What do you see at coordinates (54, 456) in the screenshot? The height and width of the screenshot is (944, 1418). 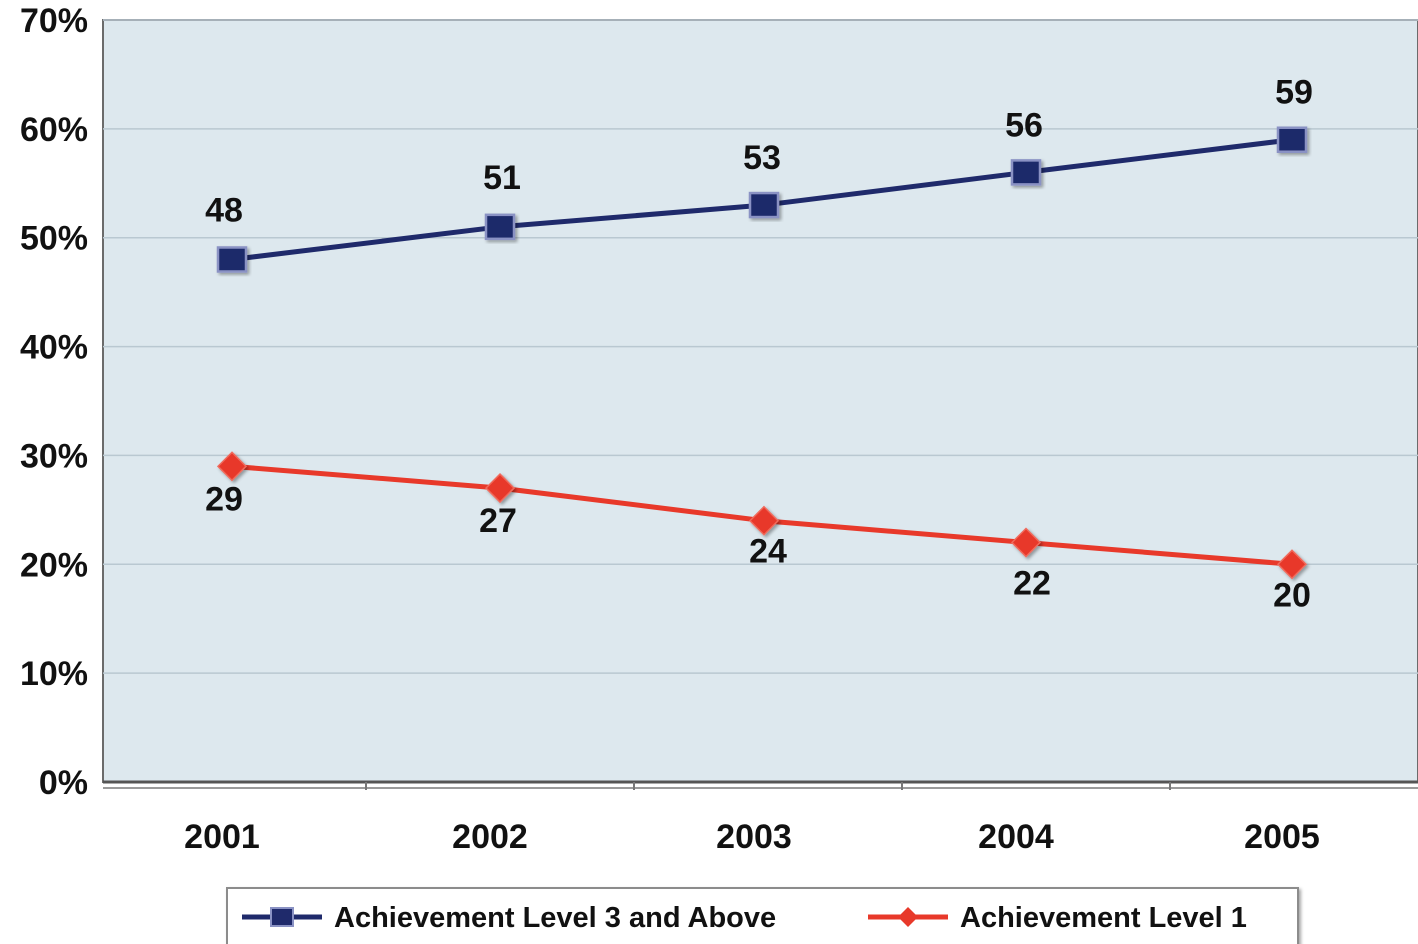 I see `y-tick-label: 30%` at bounding box center [54, 456].